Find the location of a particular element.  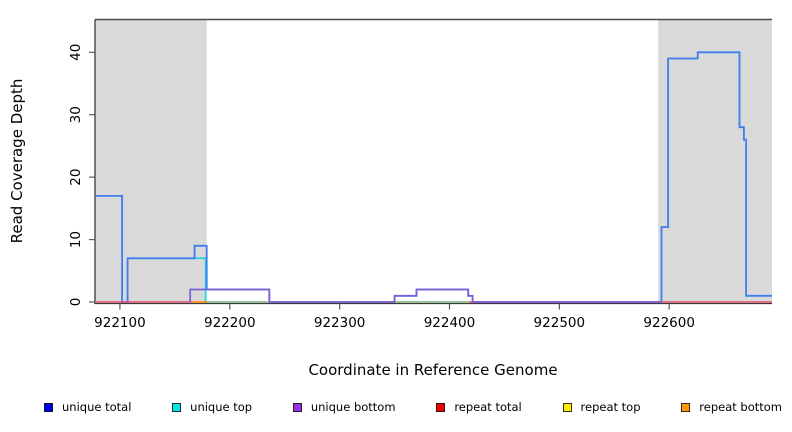

legend-item-repeat-total: repeat total is located at coordinates (479, 407).